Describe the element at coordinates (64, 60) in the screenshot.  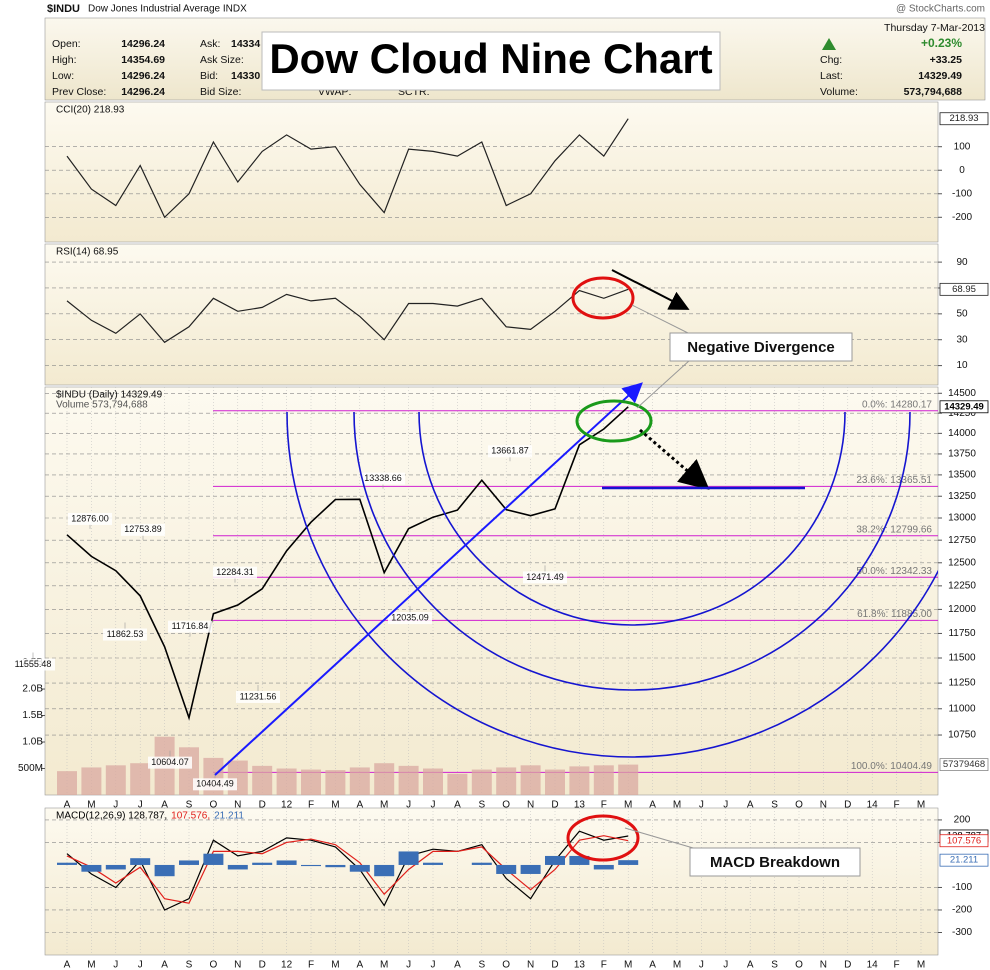
I see `field-label: High:` at that location.